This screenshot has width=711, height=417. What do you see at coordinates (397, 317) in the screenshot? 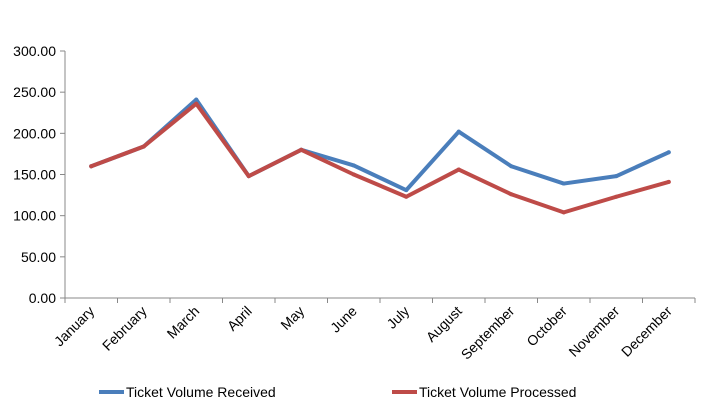
I see `x-tick-label: July` at bounding box center [397, 317].